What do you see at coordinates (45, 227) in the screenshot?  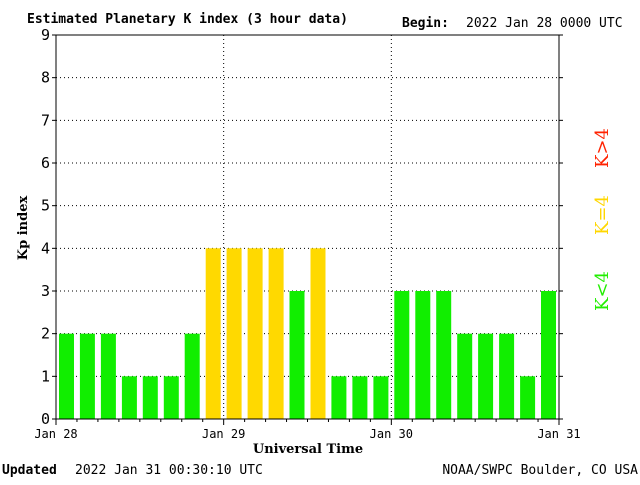 I see `y-tick-labels: 0 1 2 3 4 5 6 7 8 9` at bounding box center [45, 227].